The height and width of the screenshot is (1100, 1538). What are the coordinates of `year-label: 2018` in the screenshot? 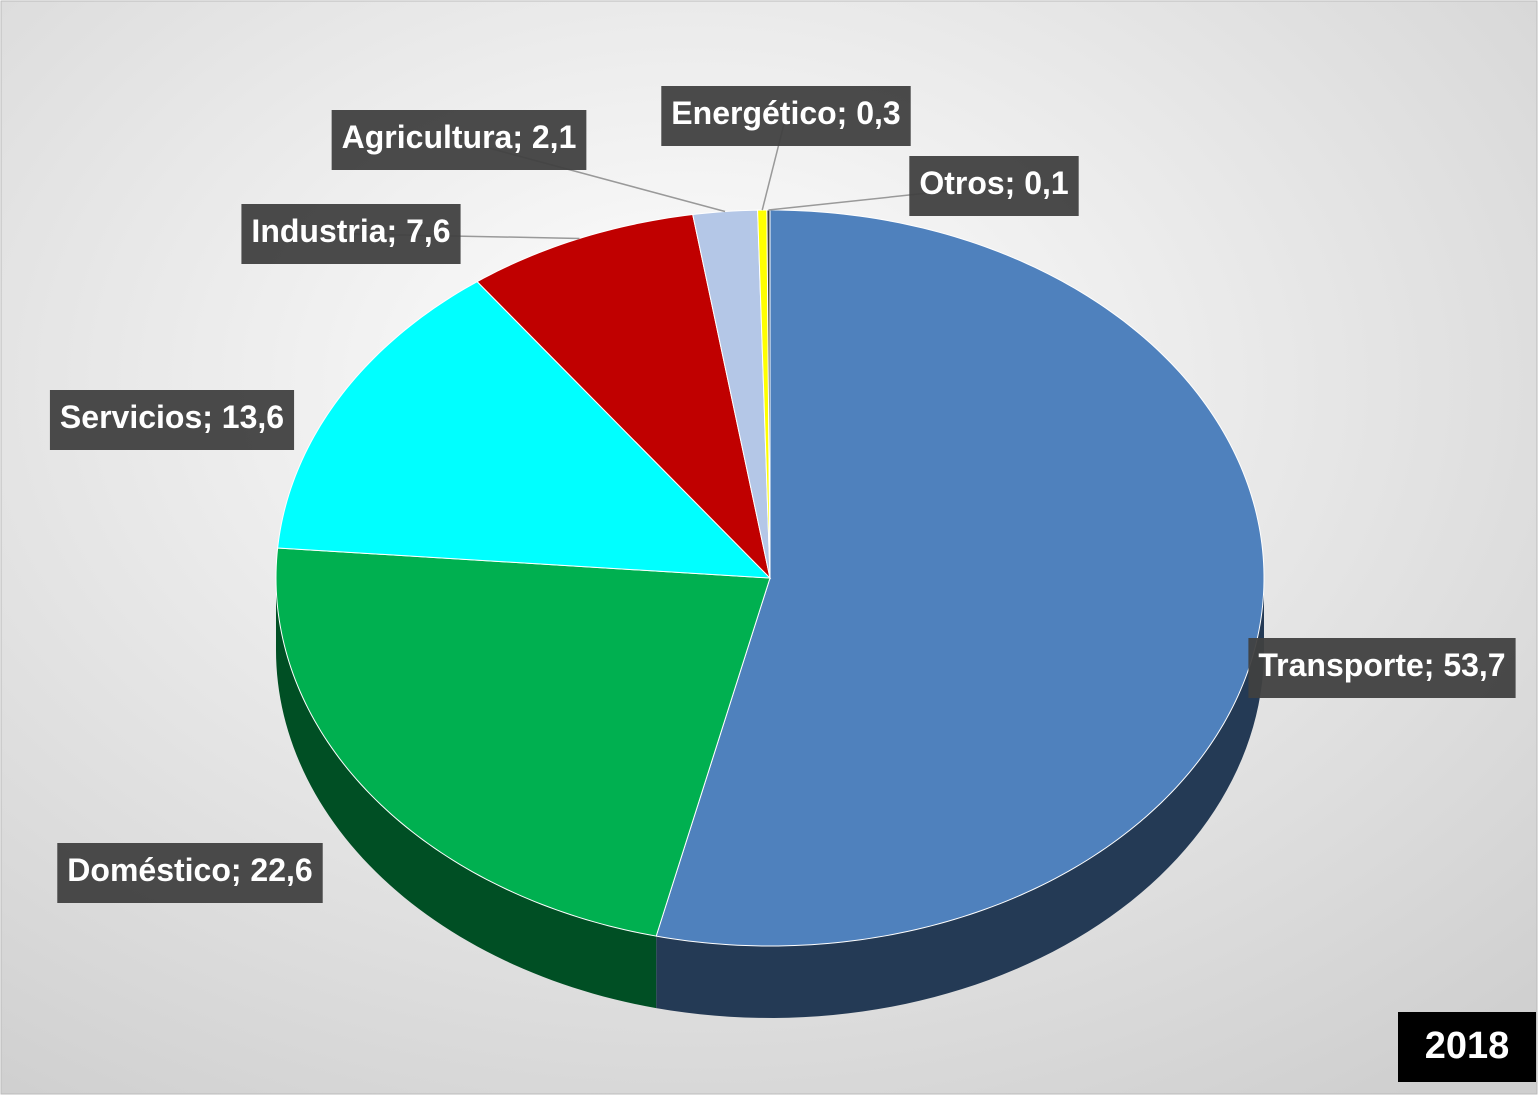 It's located at (1467, 1046).